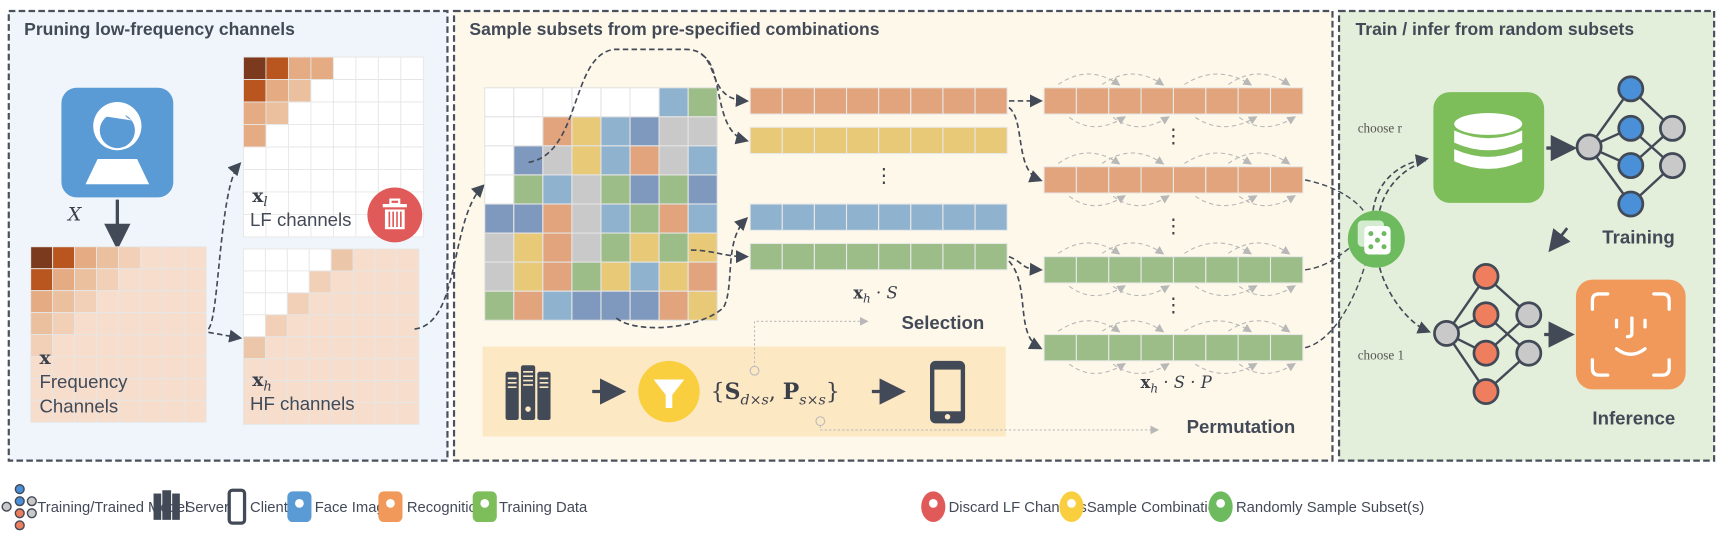  Describe the element at coordinates (1174, 136) in the screenshot. I see `ellipsis-perm-1: ⋮` at that location.